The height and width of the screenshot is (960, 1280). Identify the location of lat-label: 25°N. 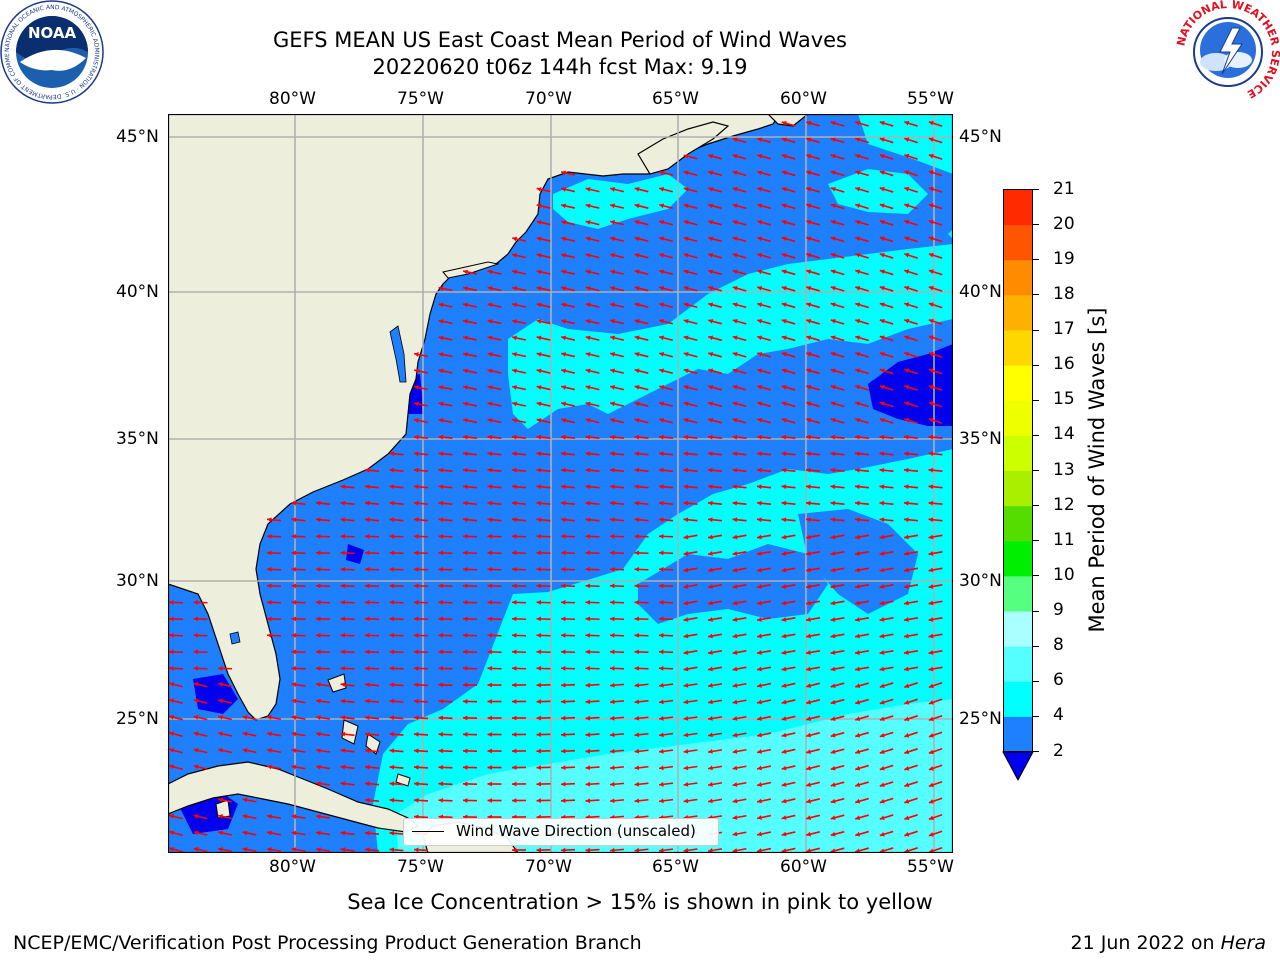
(980, 719).